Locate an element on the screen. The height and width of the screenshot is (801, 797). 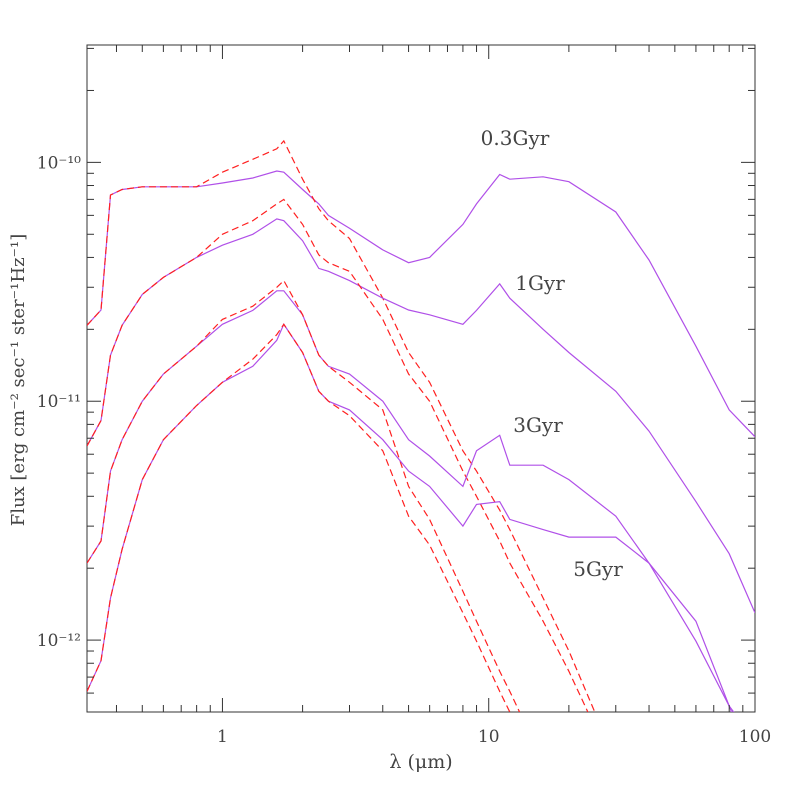
annotation: 3Gyr is located at coordinates (538, 425).